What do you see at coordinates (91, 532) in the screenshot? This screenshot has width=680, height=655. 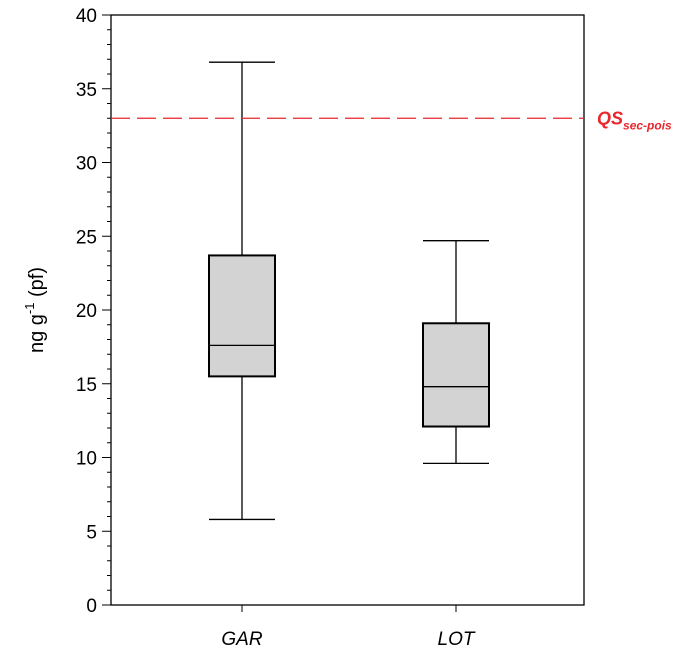 I see `y-tick-label: 5` at bounding box center [91, 532].